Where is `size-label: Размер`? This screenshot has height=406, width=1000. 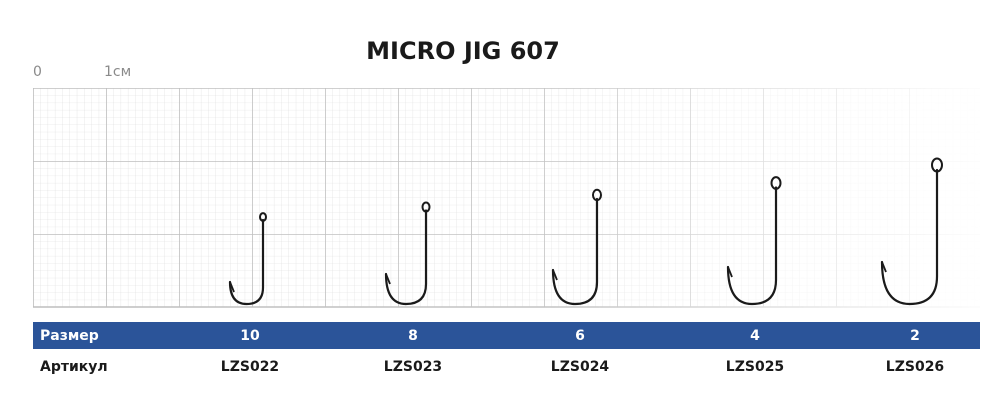 size-label: Размер is located at coordinates (69, 336).